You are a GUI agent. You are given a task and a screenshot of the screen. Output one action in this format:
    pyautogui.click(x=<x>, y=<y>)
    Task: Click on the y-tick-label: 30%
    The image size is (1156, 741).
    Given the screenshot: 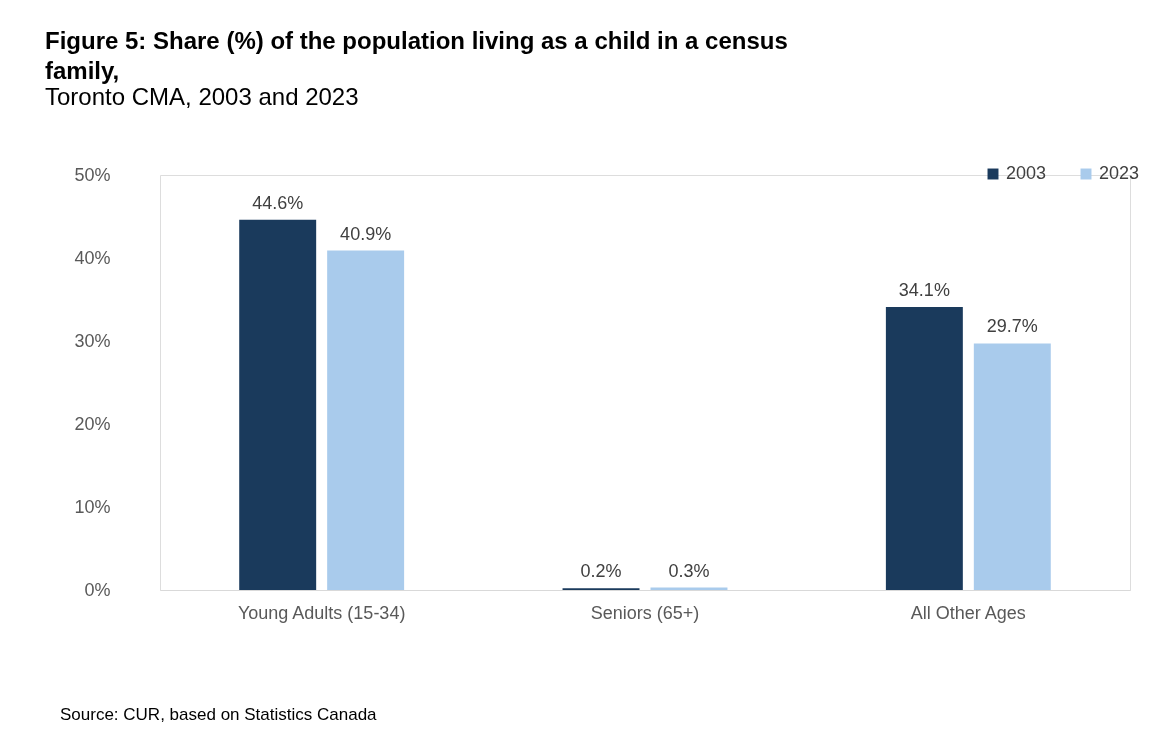 What is the action you would take?
    pyautogui.click(x=92, y=340)
    